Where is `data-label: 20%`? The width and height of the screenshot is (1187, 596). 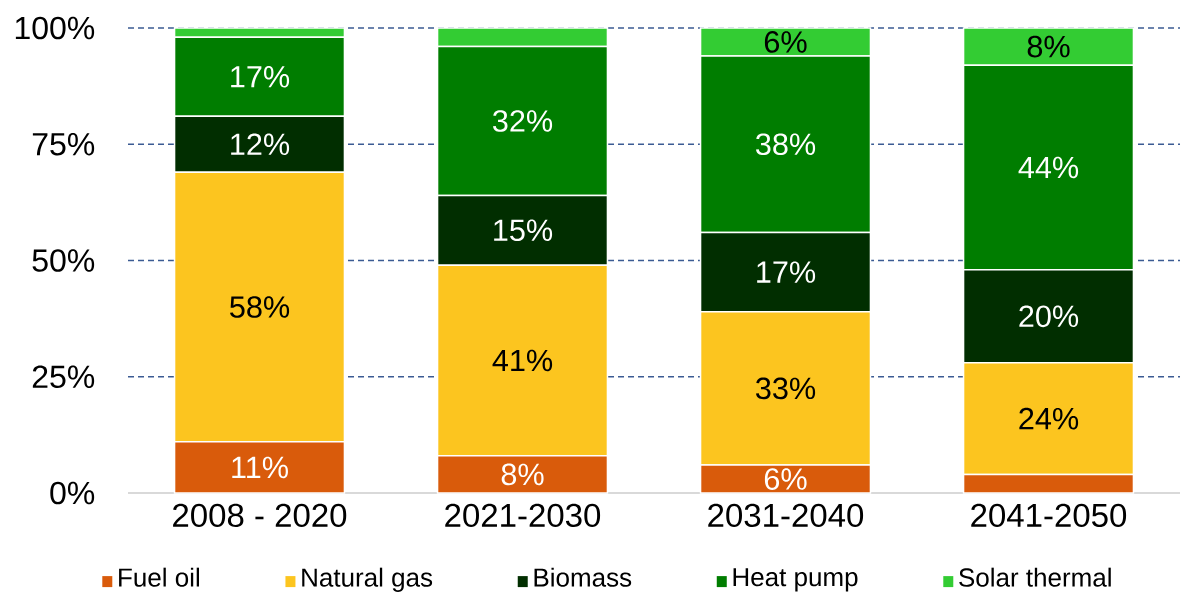 data-label: 20% is located at coordinates (1049, 316).